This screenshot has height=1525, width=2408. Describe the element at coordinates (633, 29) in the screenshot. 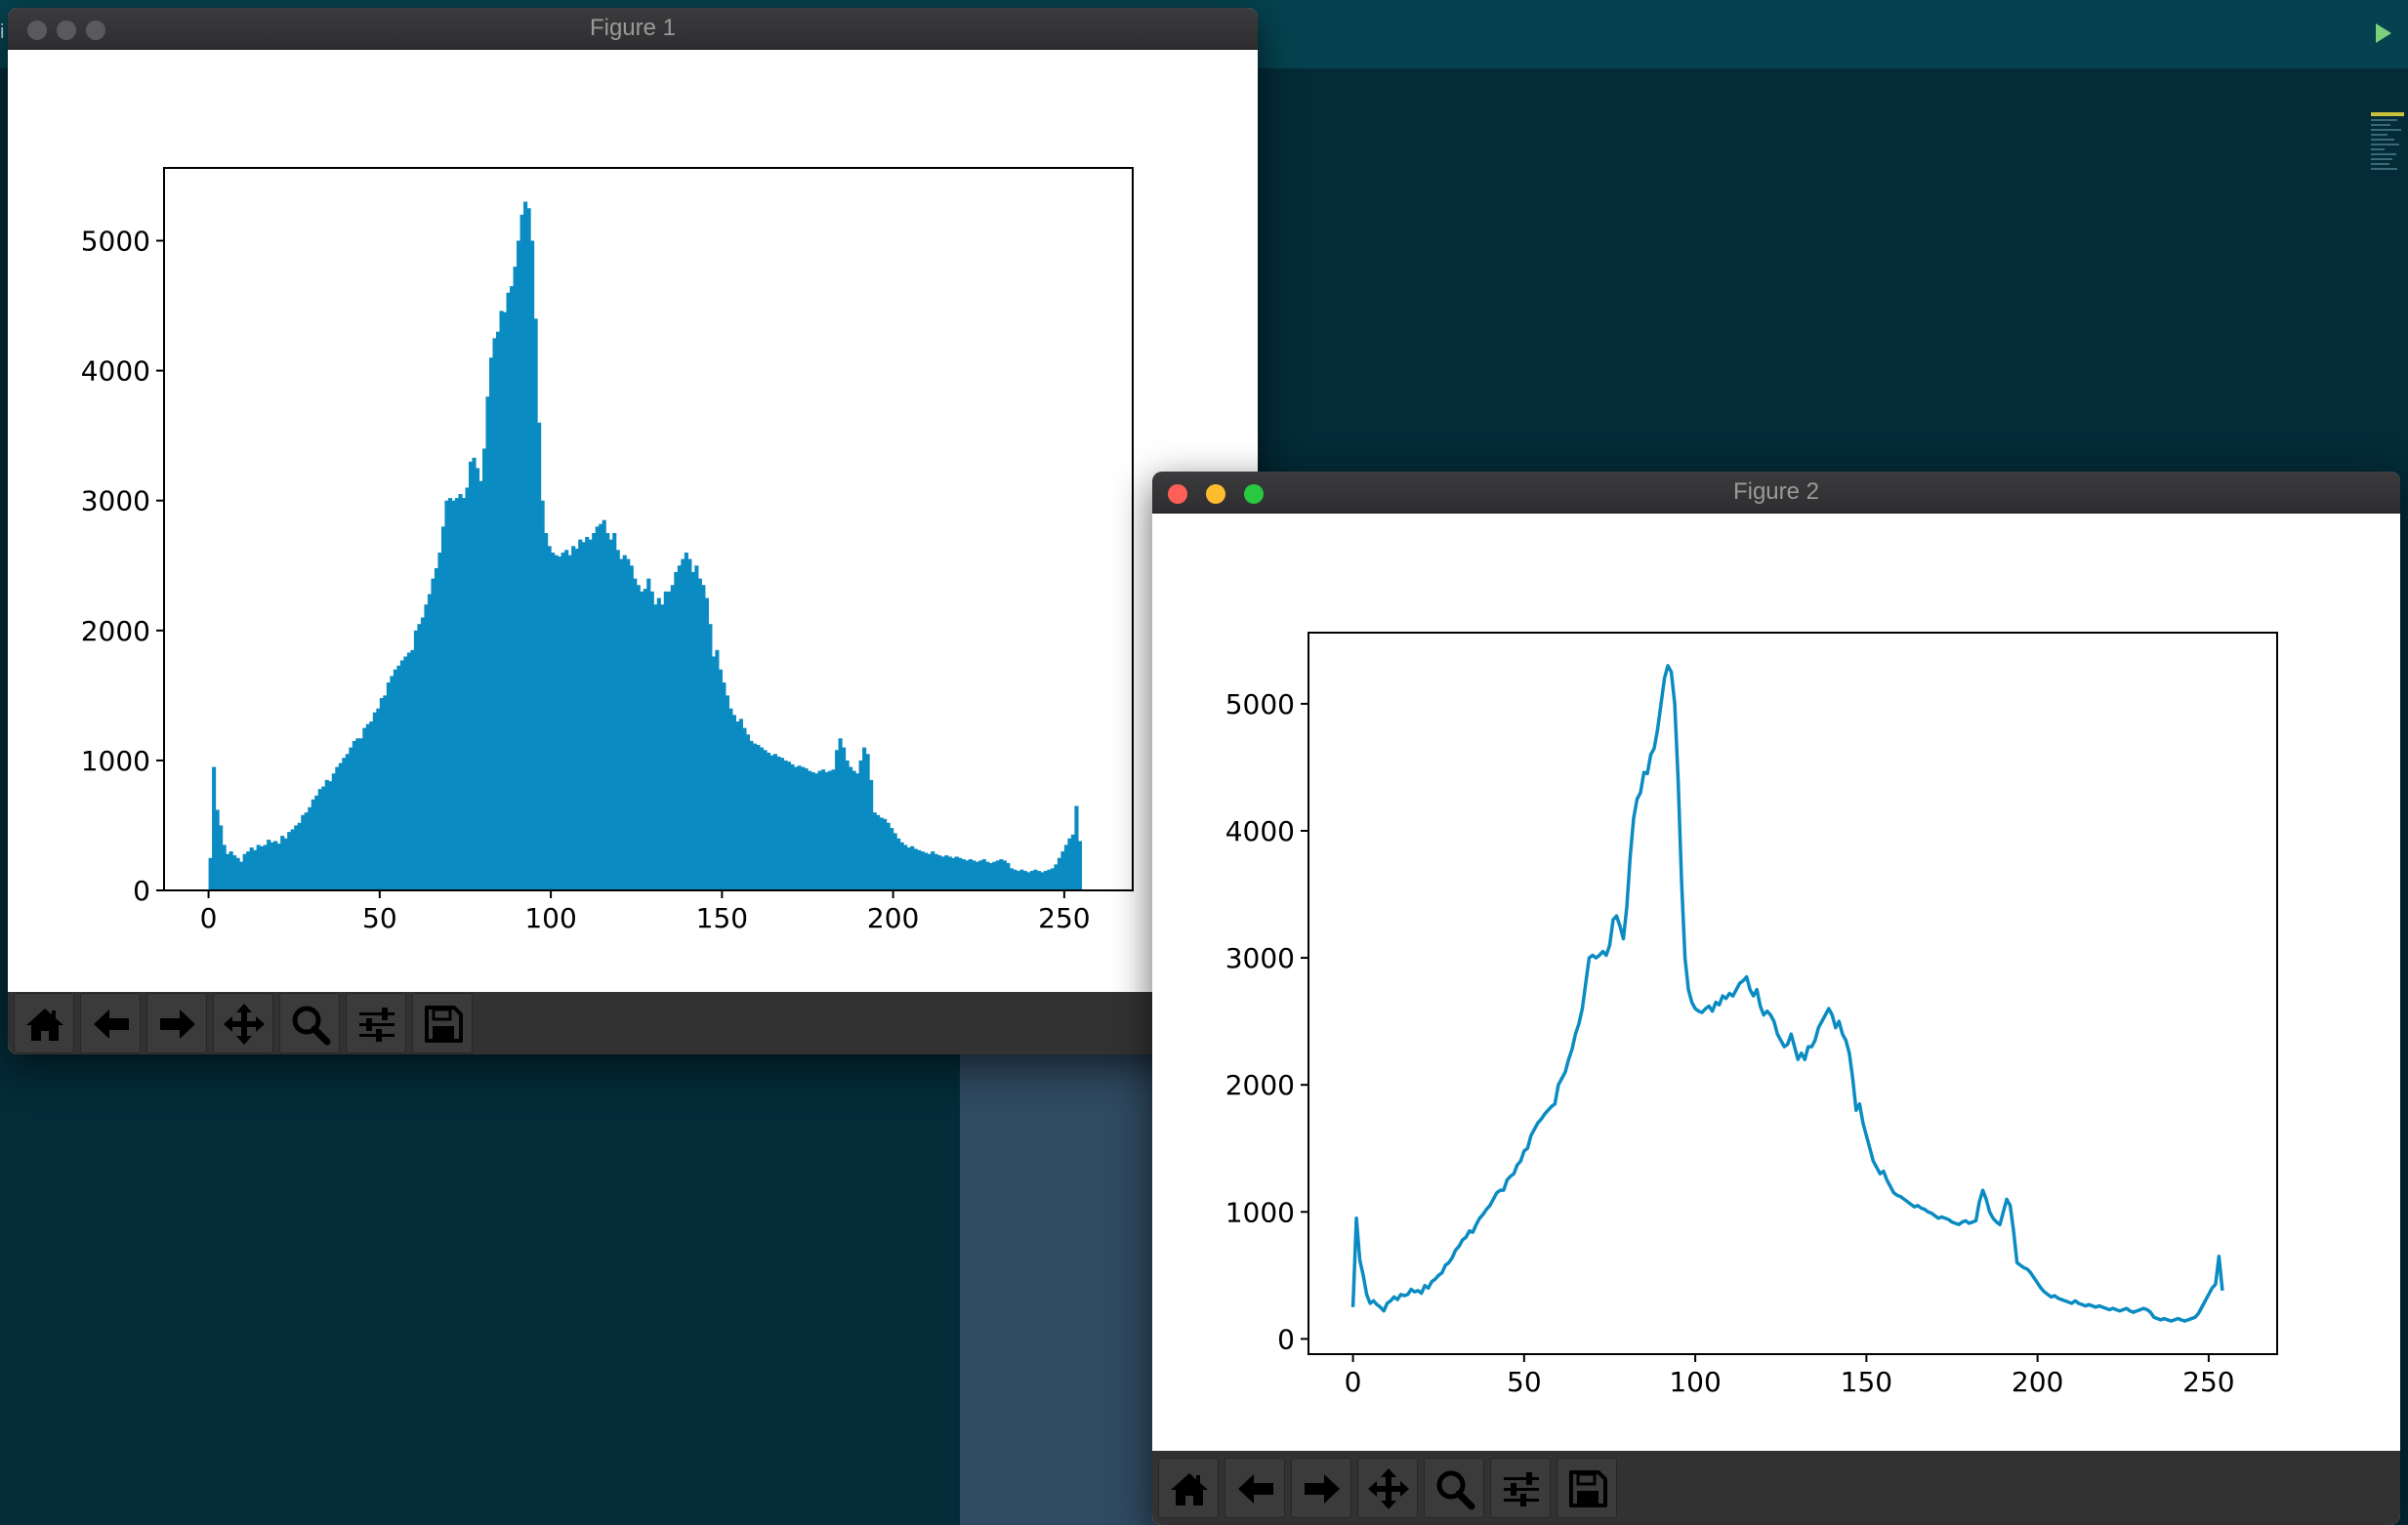

I see `title-bar: Figure 1` at that location.